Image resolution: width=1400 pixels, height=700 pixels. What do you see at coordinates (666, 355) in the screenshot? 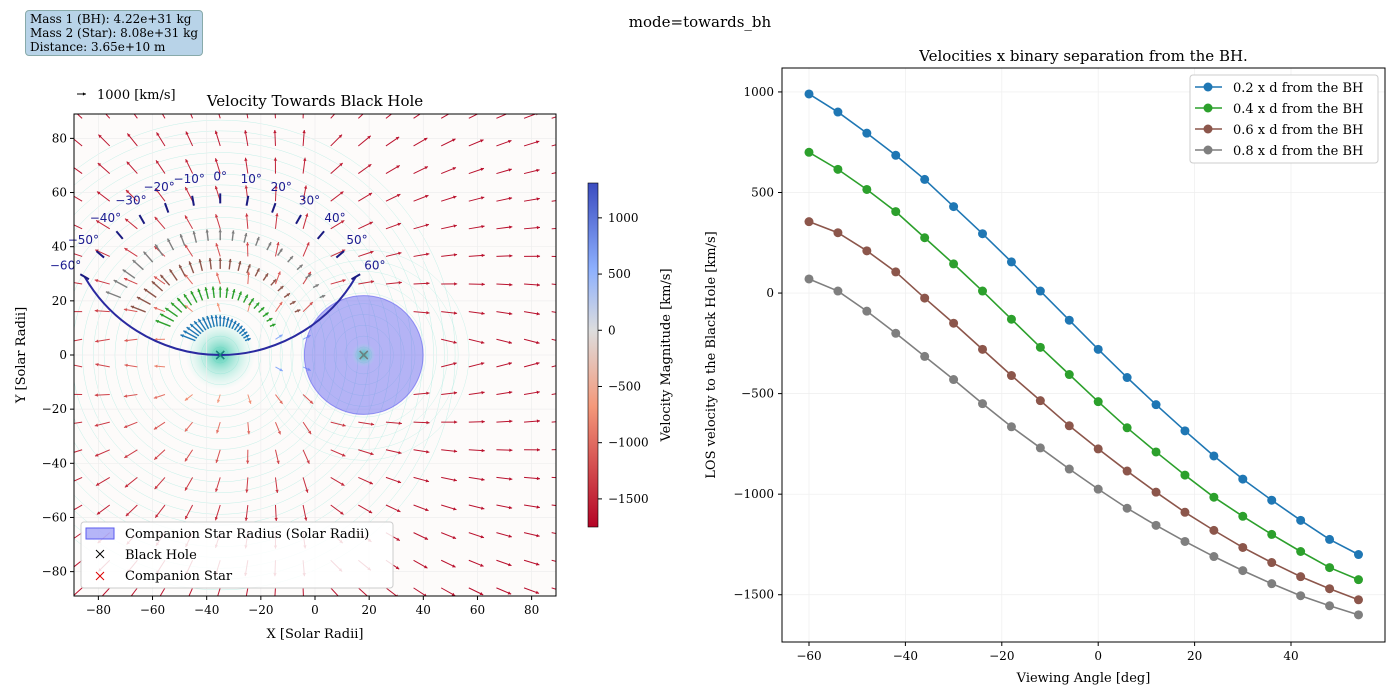
I see `colorbar-label: Velocity Magnitude [km/s]` at bounding box center [666, 355].